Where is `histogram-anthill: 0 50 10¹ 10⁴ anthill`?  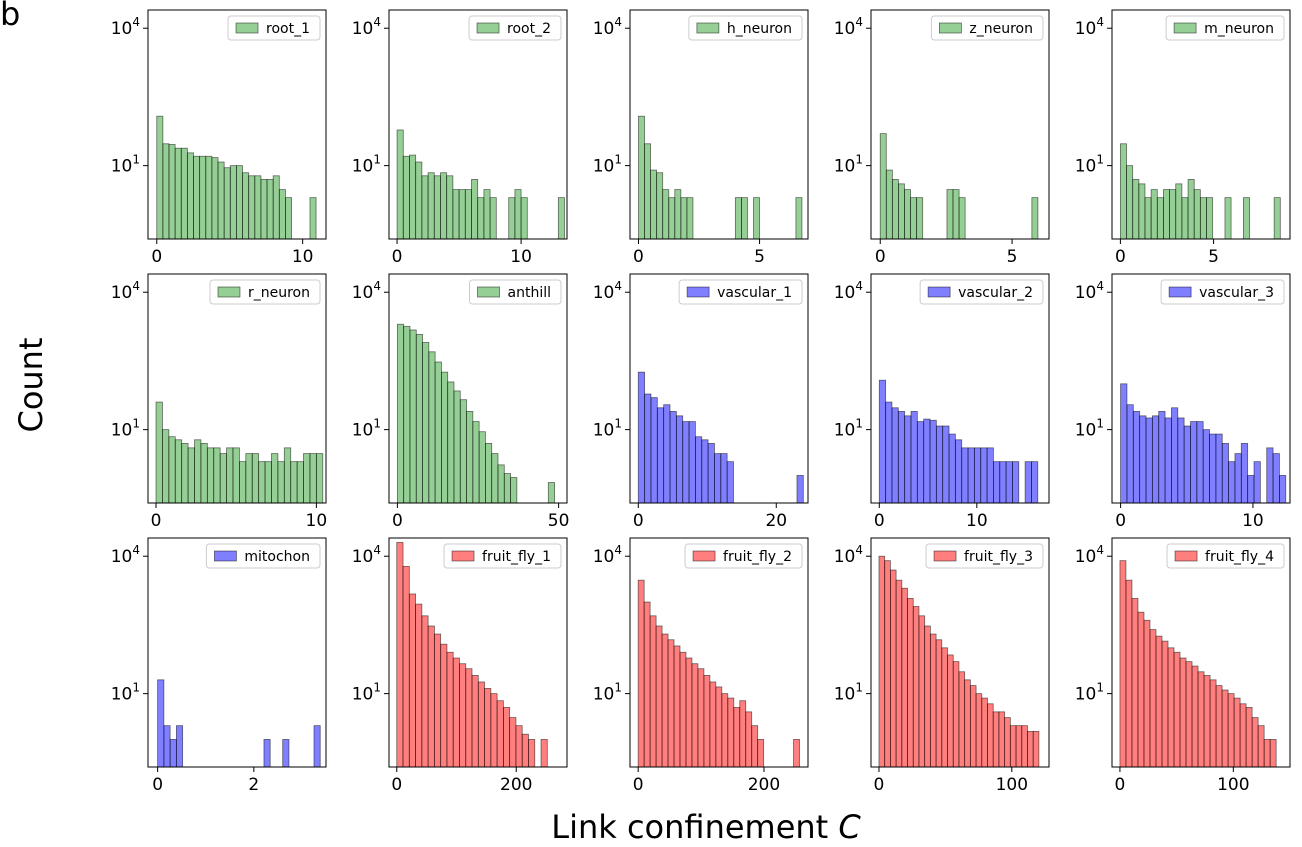 histogram-anthill: 0 50 10¹ 10⁴ anthill is located at coordinates (461, 402).